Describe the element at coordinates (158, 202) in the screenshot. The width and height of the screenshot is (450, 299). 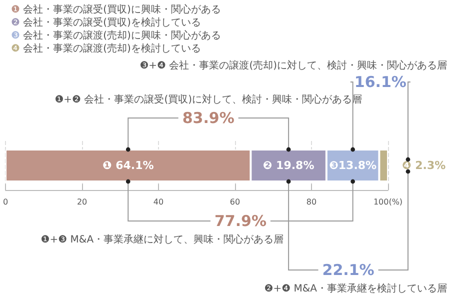
I see `x-tick-label: 40` at that location.